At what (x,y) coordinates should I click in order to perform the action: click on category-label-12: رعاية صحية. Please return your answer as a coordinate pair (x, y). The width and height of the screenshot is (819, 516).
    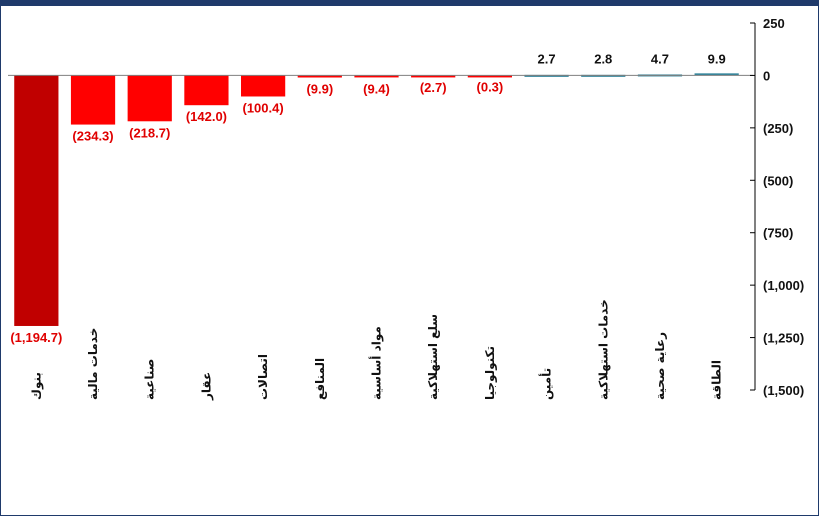
    Looking at the image, I should click on (660, 366).